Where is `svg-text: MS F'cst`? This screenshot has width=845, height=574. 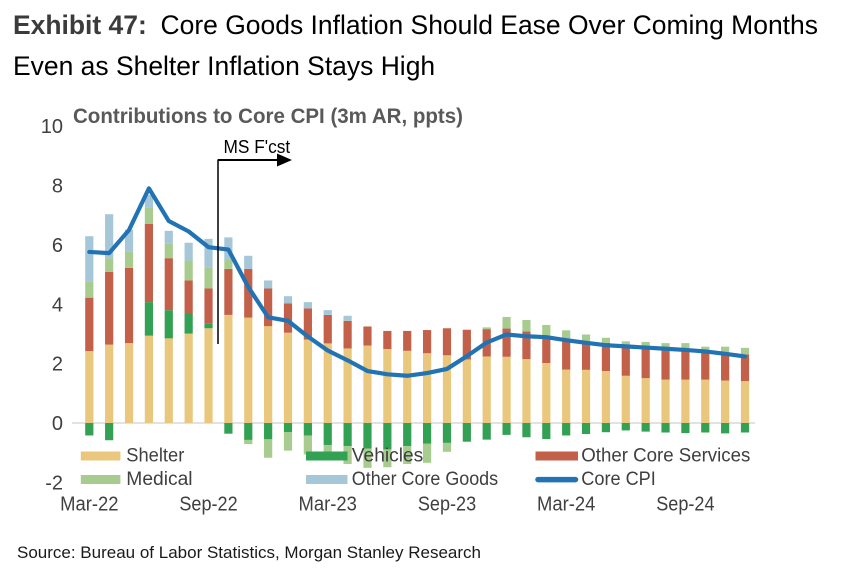
svg-text: MS F'cst is located at coordinates (257, 147).